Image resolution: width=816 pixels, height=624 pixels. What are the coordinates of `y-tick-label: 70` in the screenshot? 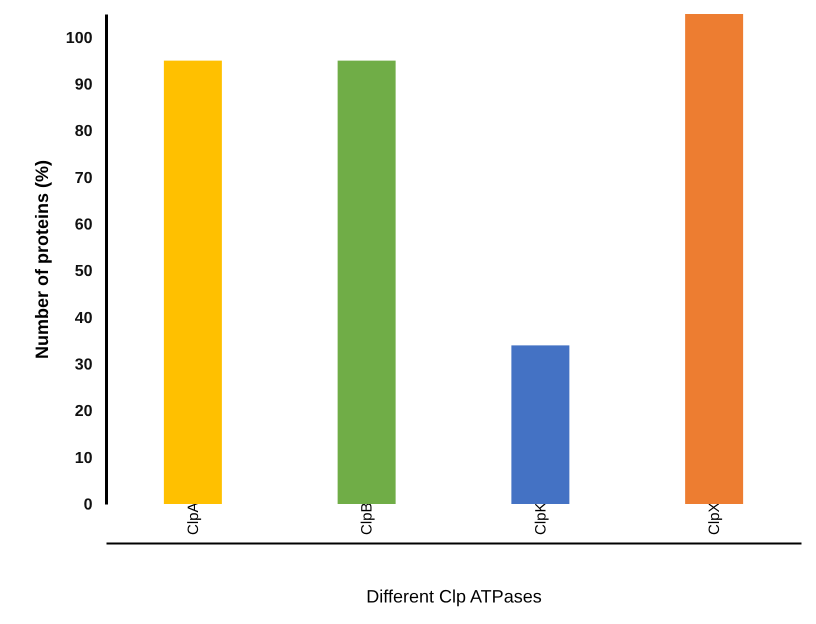 It's located at (83, 178).